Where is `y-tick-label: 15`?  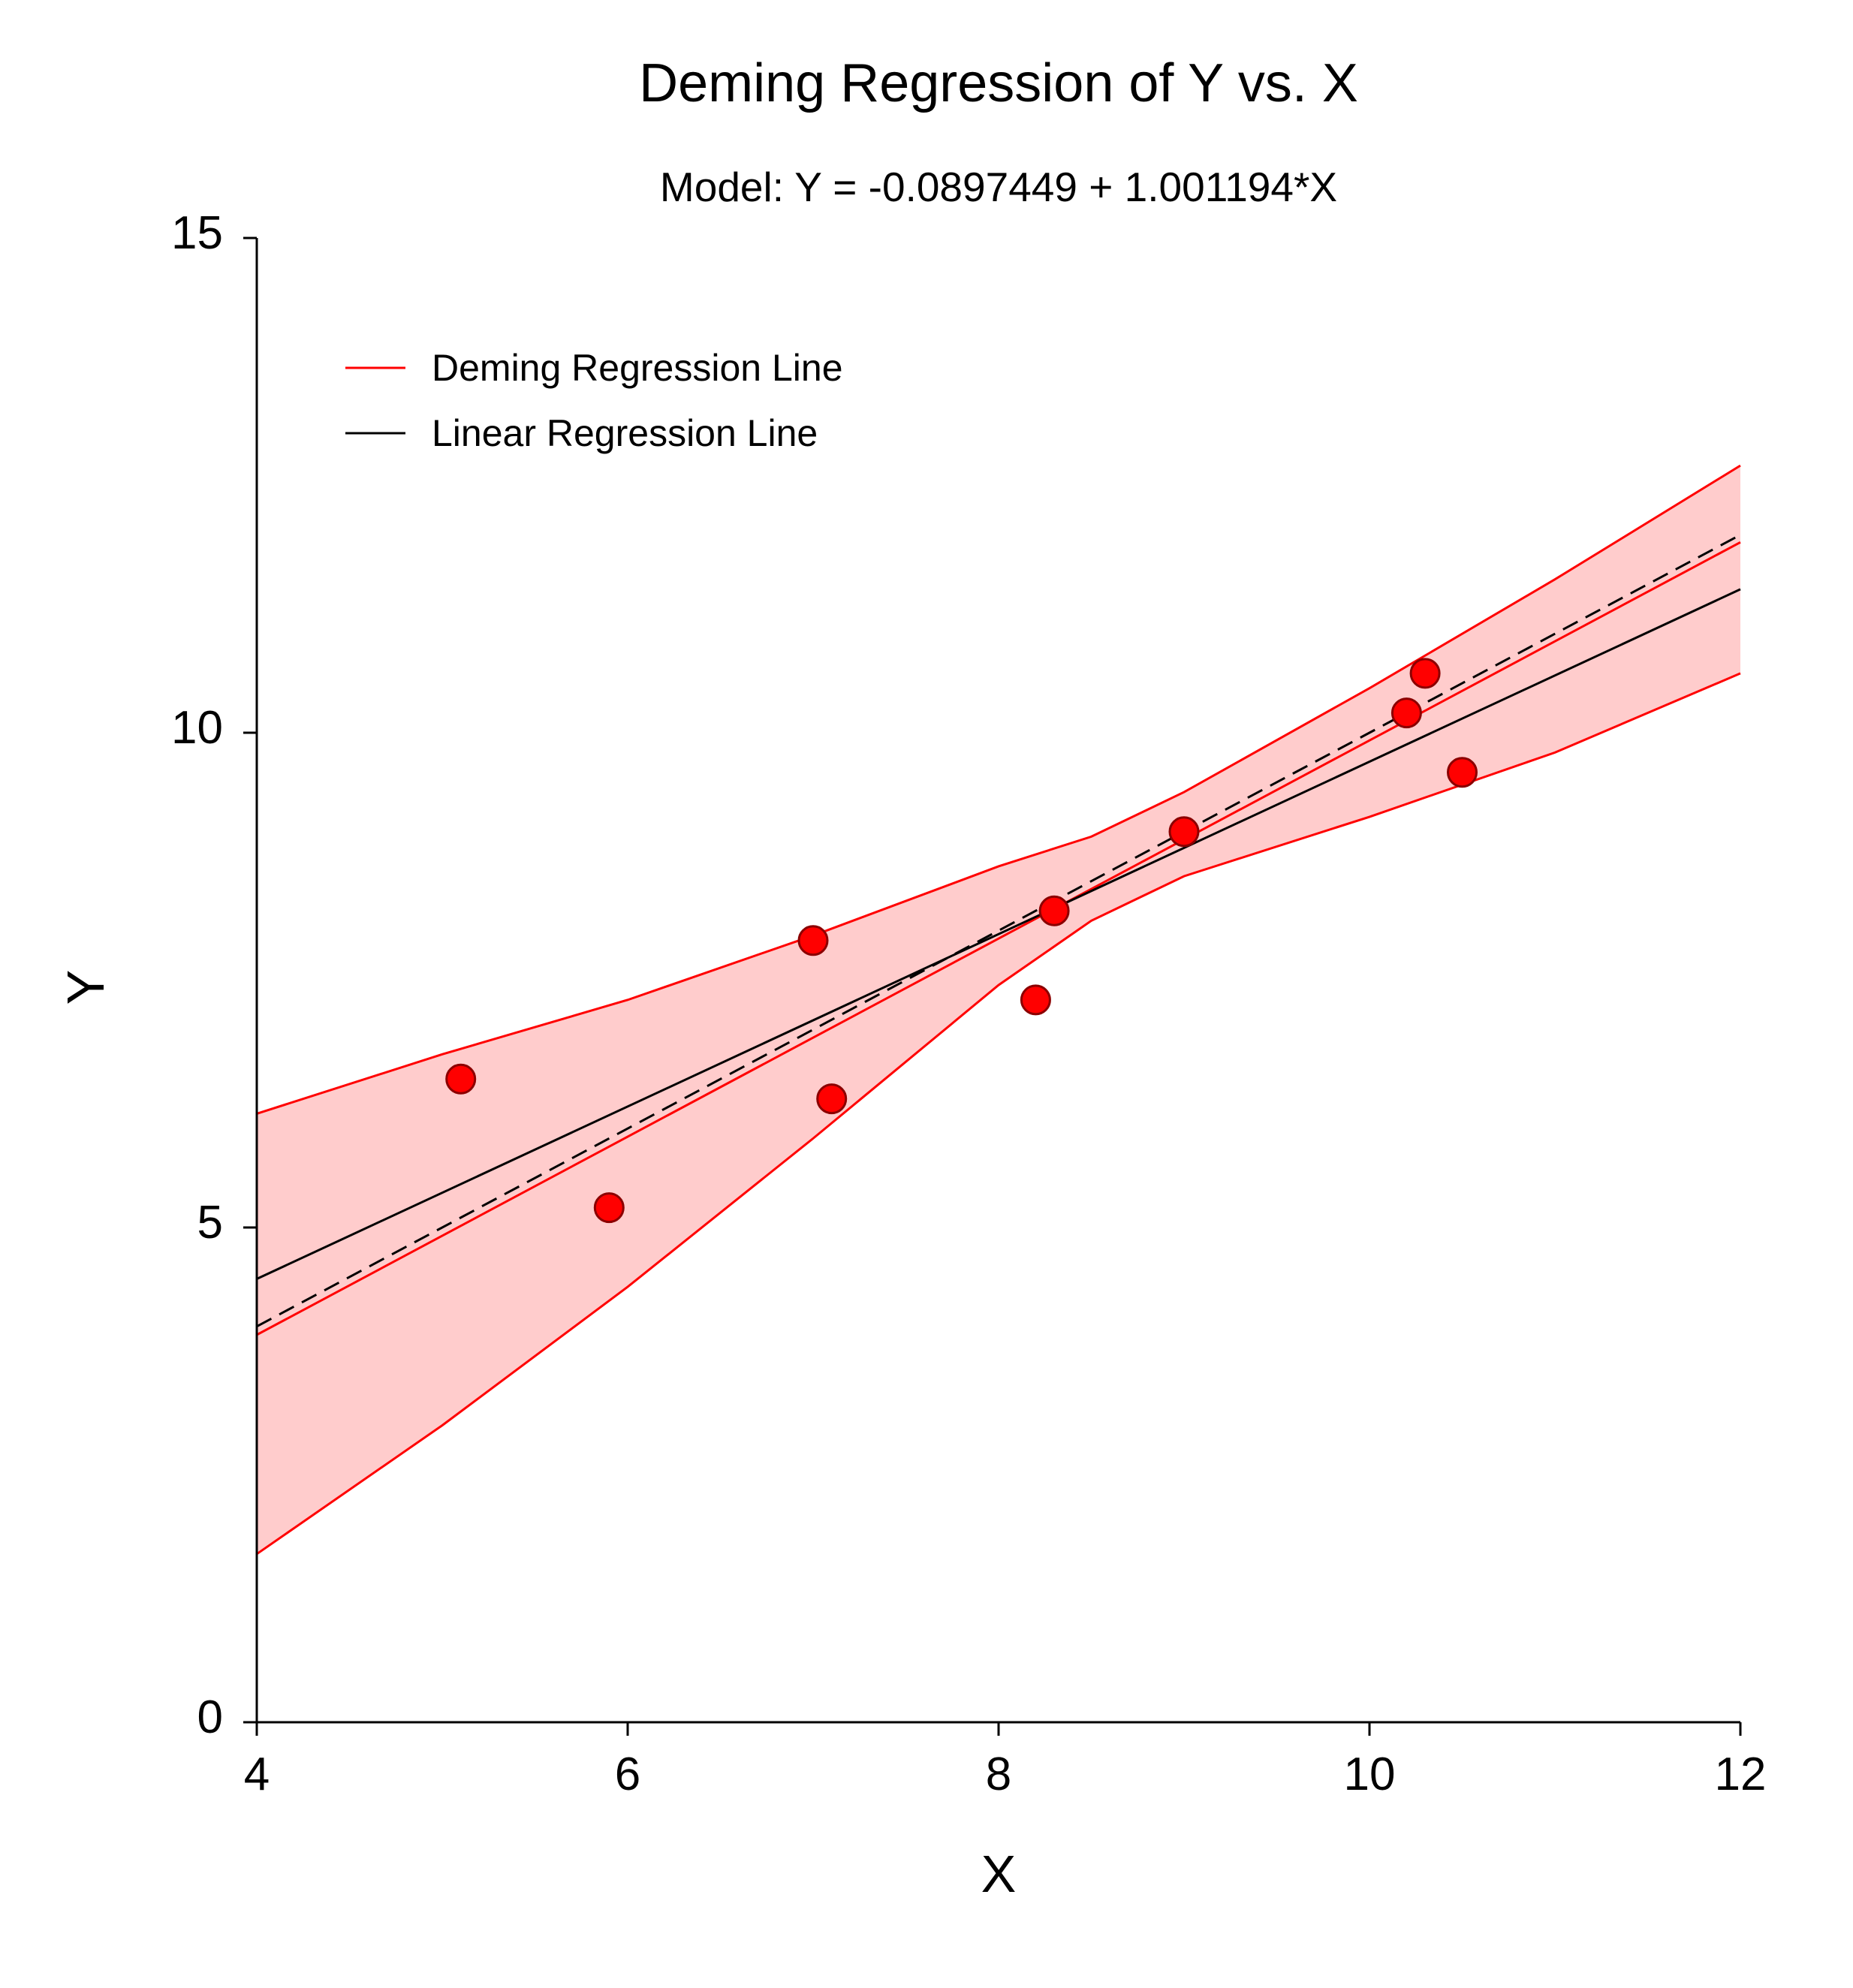 y-tick-label: 15 is located at coordinates (197, 233).